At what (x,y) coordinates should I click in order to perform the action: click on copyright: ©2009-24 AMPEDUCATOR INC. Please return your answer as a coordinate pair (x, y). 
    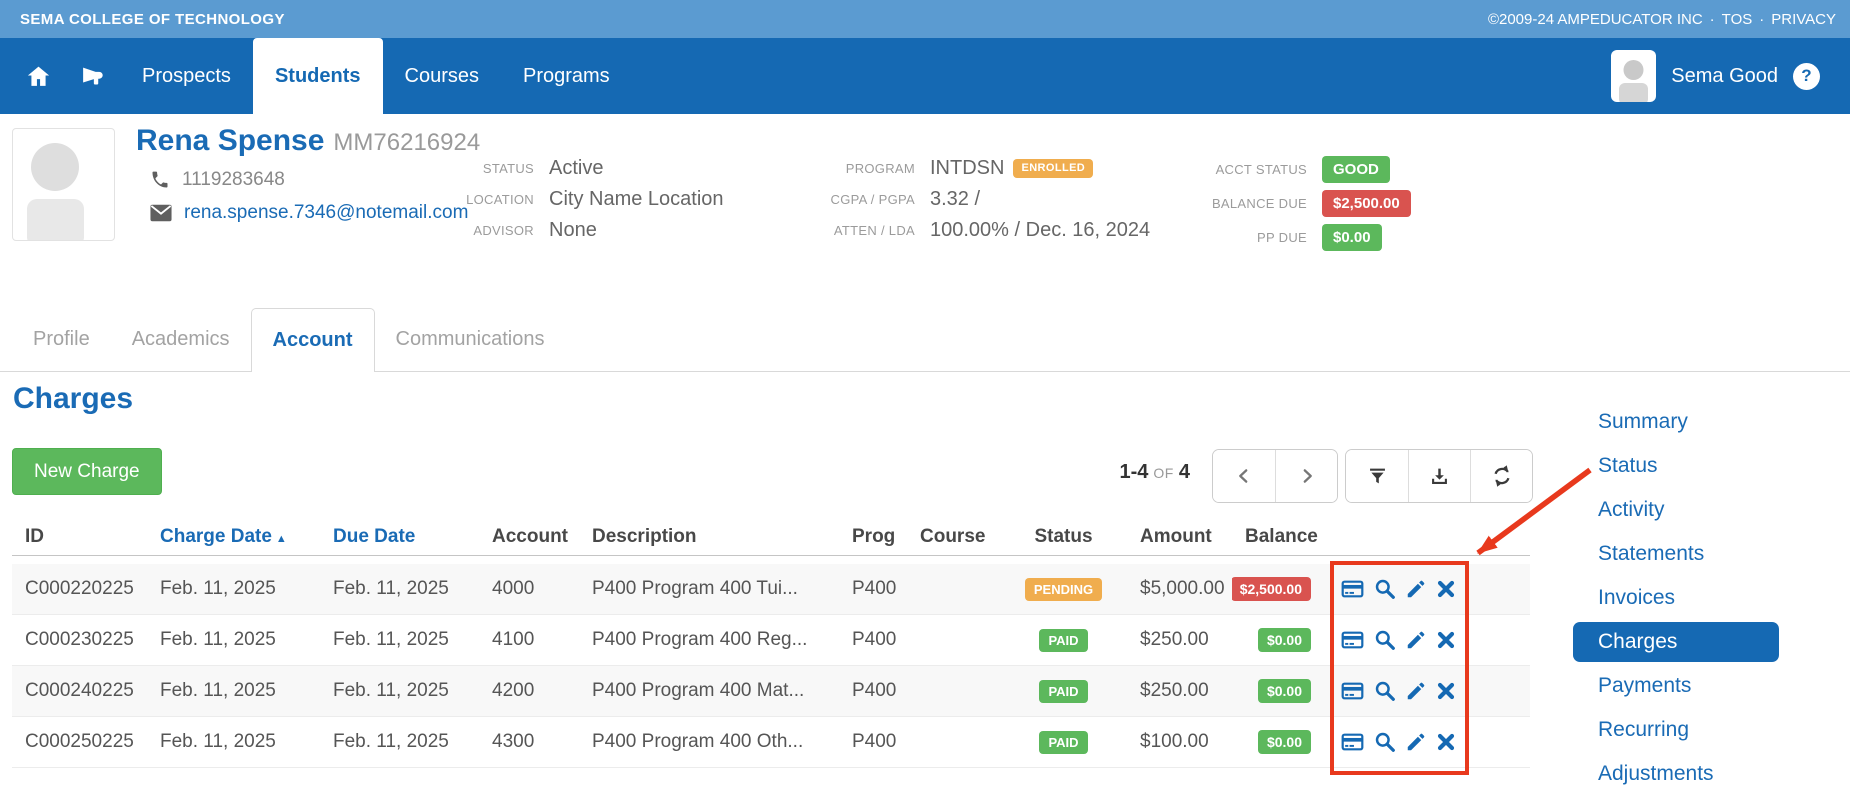
    Looking at the image, I should click on (1595, 19).